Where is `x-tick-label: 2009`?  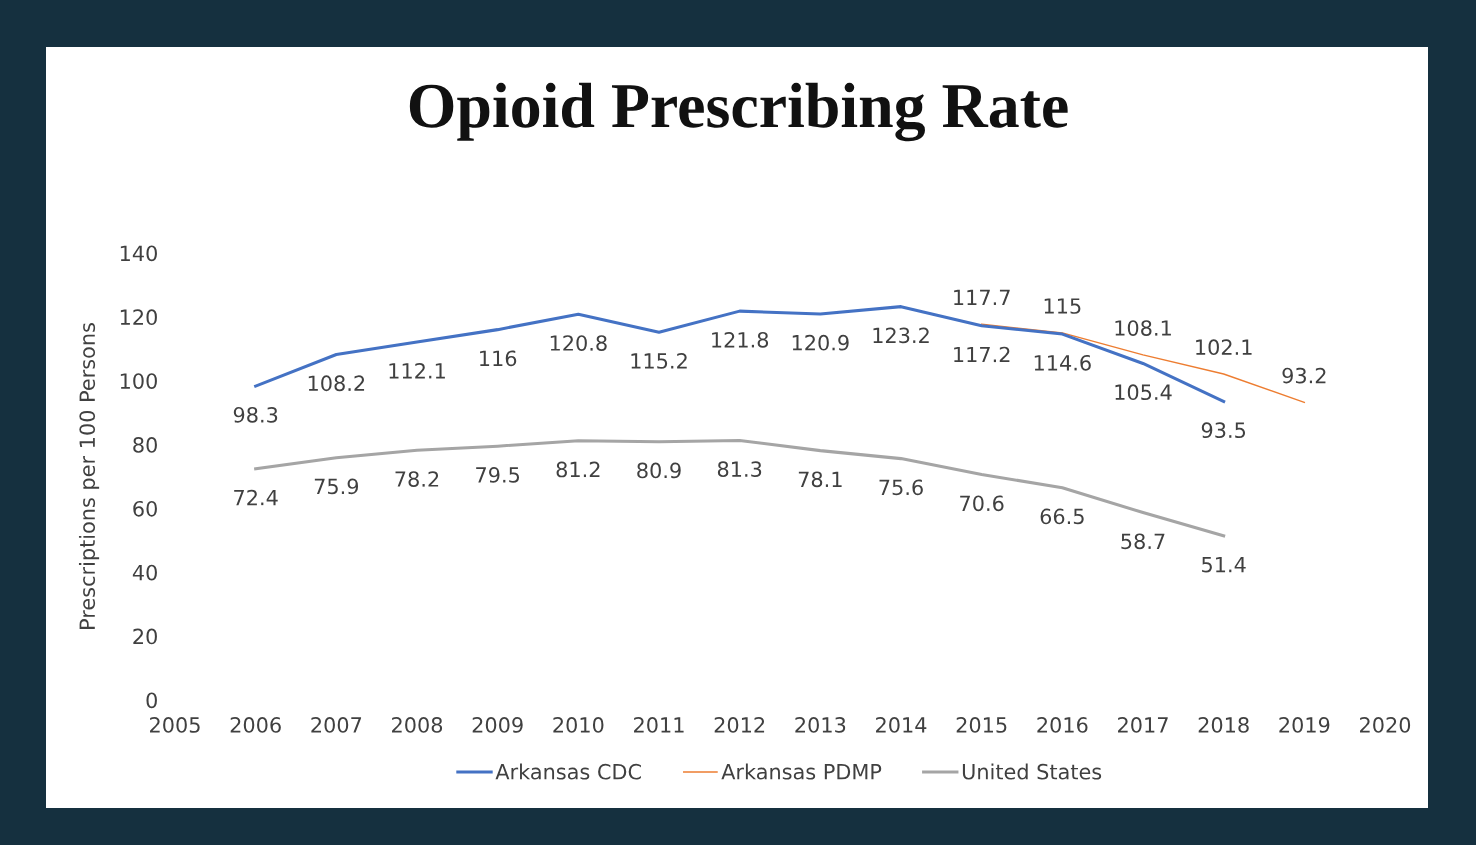
x-tick-label: 2009 is located at coordinates (497, 725).